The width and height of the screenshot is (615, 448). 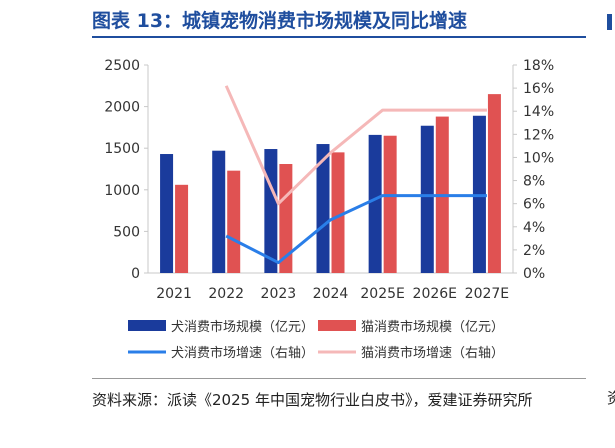 I want to click on x-tick-label: 2025E, so click(x=382, y=294).